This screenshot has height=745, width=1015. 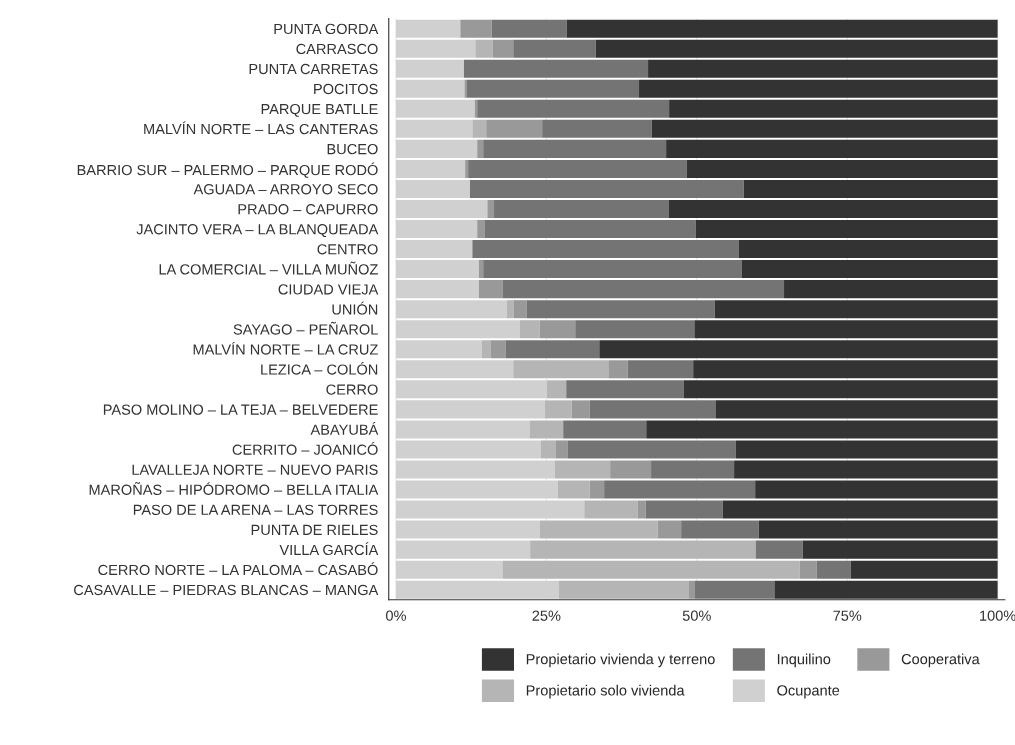 I want to click on y-tick-label: MAROÑAS – HIPÓDROMO – BELLA ITALIA, so click(x=234, y=488).